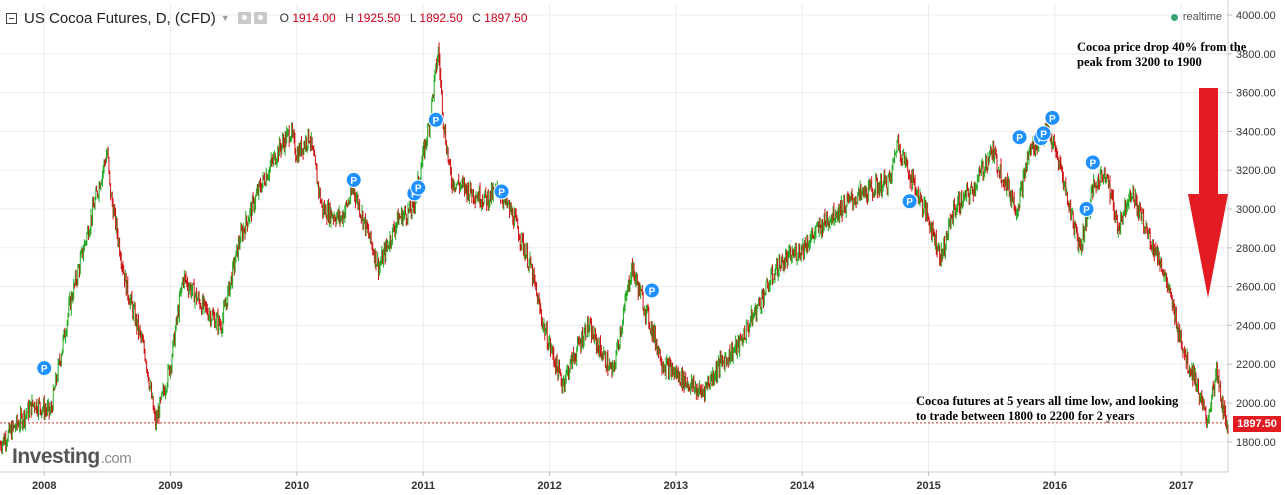 The height and width of the screenshot is (495, 1285). Describe the element at coordinates (1256, 16) in the screenshot. I see `y-tick-label: 4000.00` at that location.